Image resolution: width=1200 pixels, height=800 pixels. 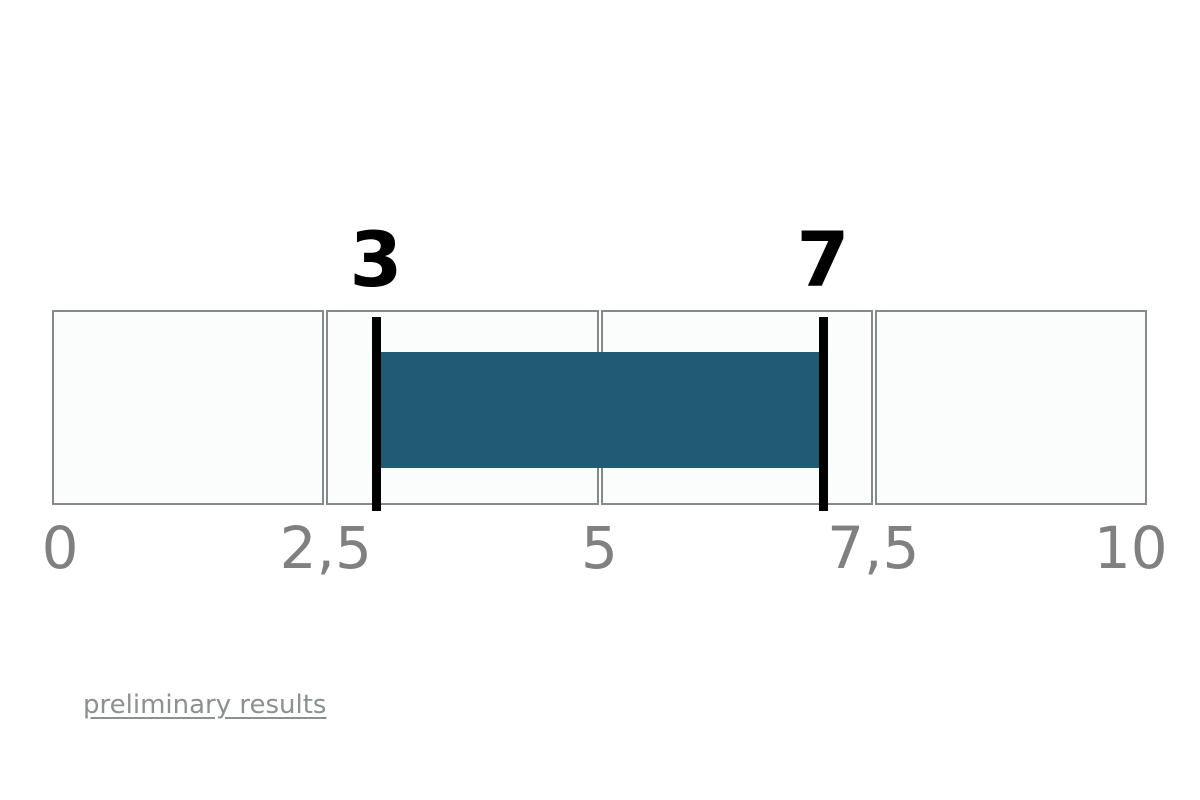 What do you see at coordinates (60, 548) in the screenshot?
I see `axis-tick-label: 0` at bounding box center [60, 548].